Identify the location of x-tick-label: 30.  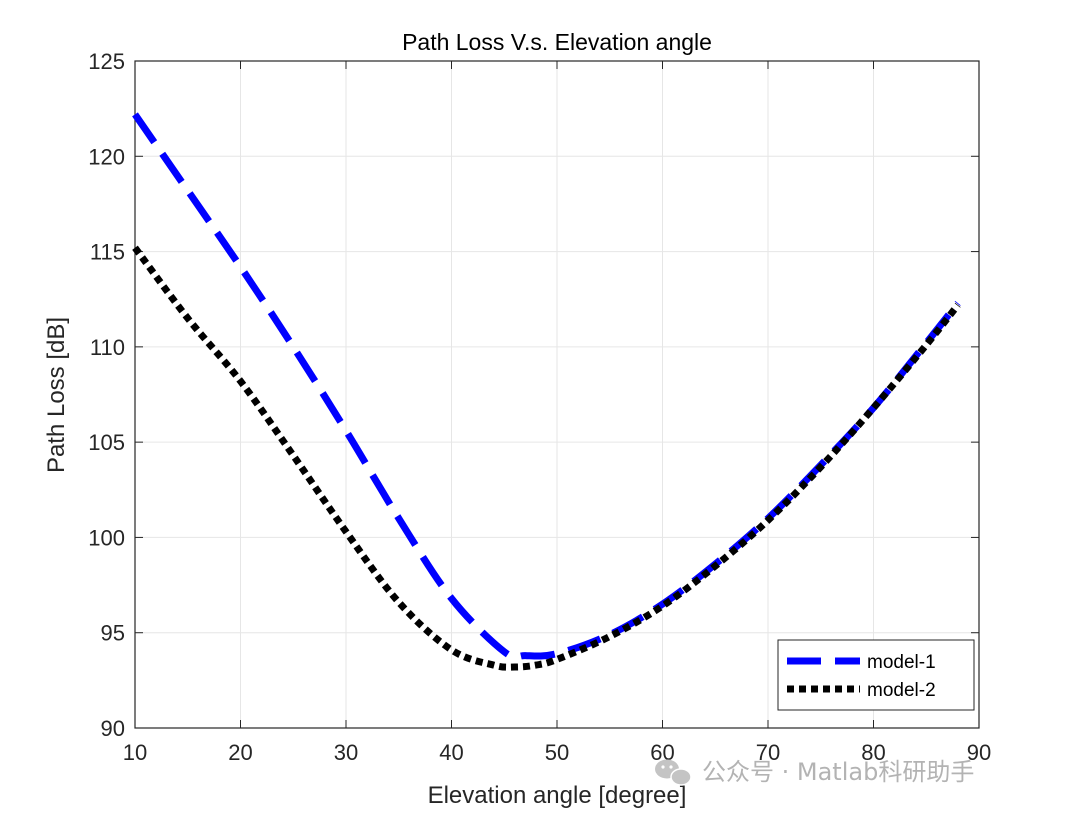
(346, 752).